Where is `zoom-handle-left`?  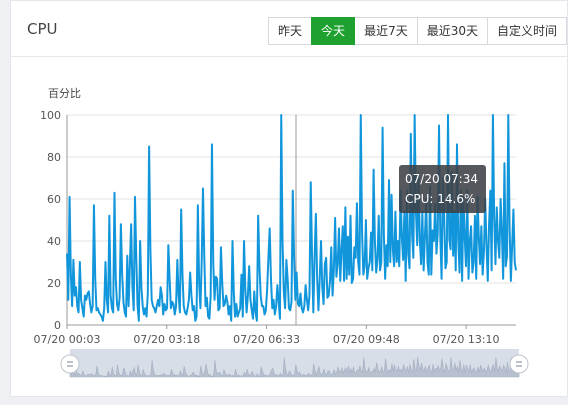
zoom-handle-left is located at coordinates (70, 364).